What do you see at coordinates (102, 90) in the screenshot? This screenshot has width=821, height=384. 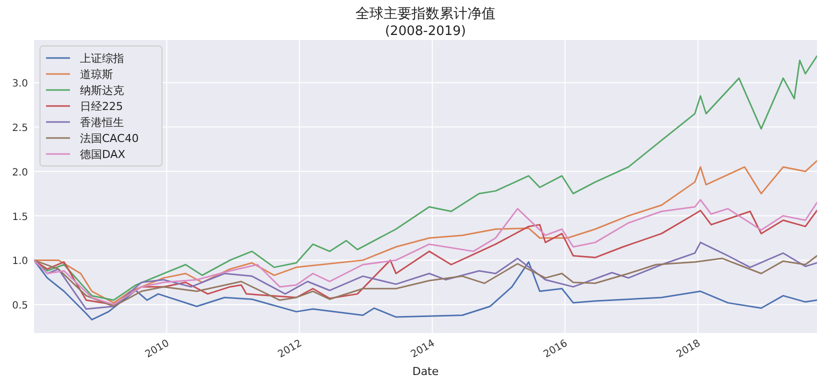 I see `legend-label: 纳斯达克` at bounding box center [102, 90].